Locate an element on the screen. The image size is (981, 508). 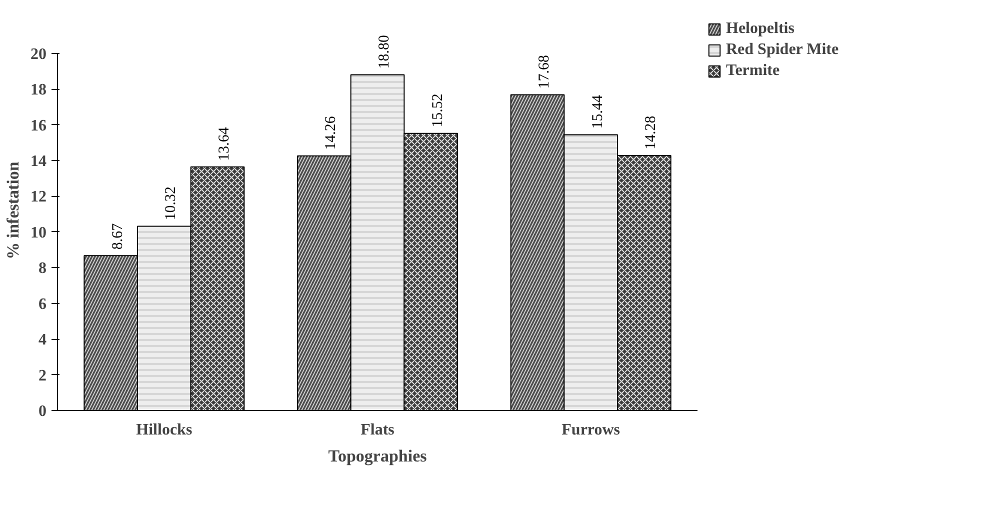
data-label: 15.52 is located at coordinates (438, 111).